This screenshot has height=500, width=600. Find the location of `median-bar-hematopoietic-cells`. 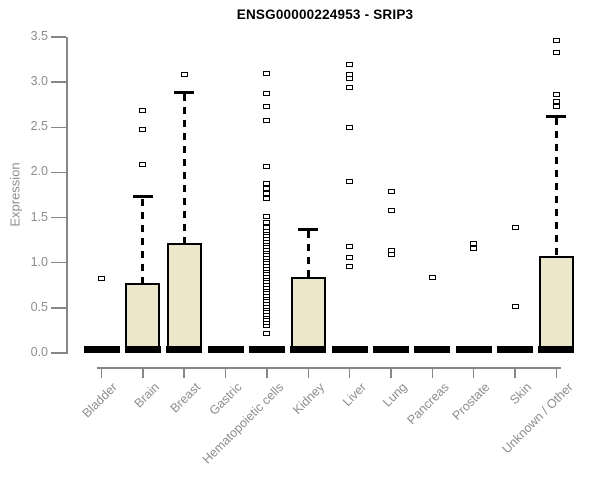

median-bar-hematopoietic-cells is located at coordinates (266, 349).